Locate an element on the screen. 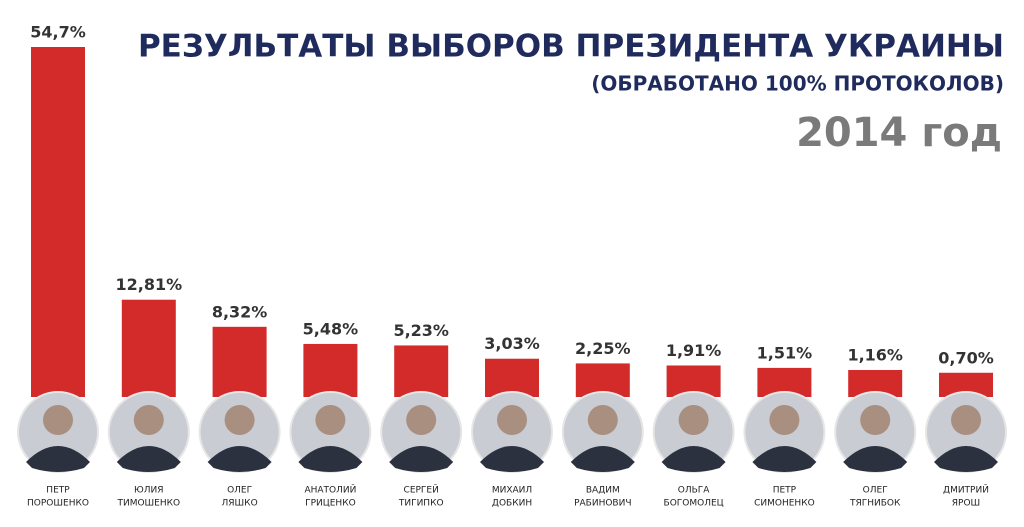 The height and width of the screenshot is (527, 1024). candidate-first-name: СЕРГЕЙ is located at coordinates (421, 490).